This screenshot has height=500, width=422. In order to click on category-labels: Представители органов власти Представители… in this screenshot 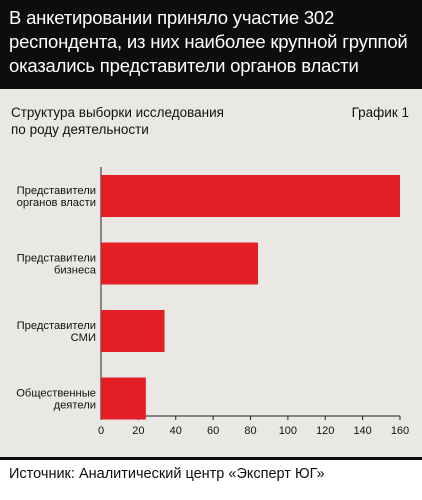, I will do `click(56, 298)`.